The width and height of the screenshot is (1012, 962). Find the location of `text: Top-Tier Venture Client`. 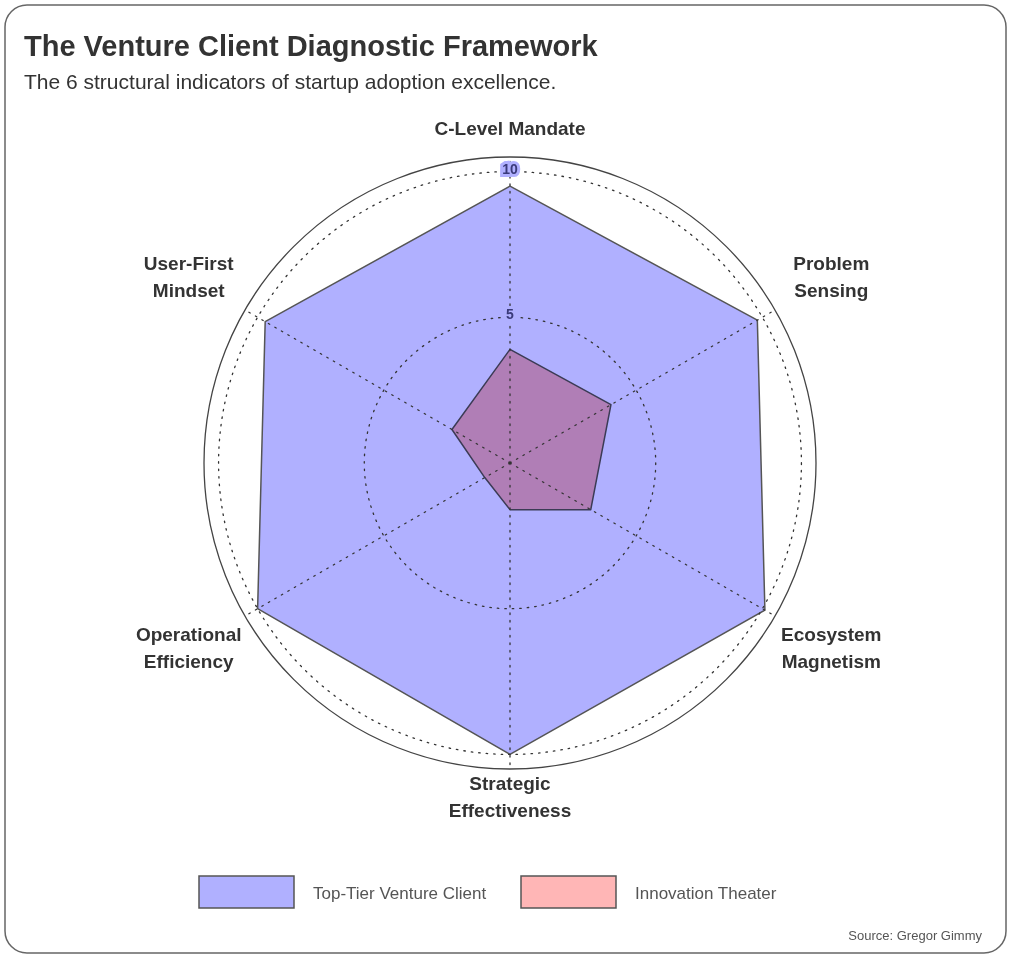

text: Top-Tier Venture Client is located at coordinates (400, 893).